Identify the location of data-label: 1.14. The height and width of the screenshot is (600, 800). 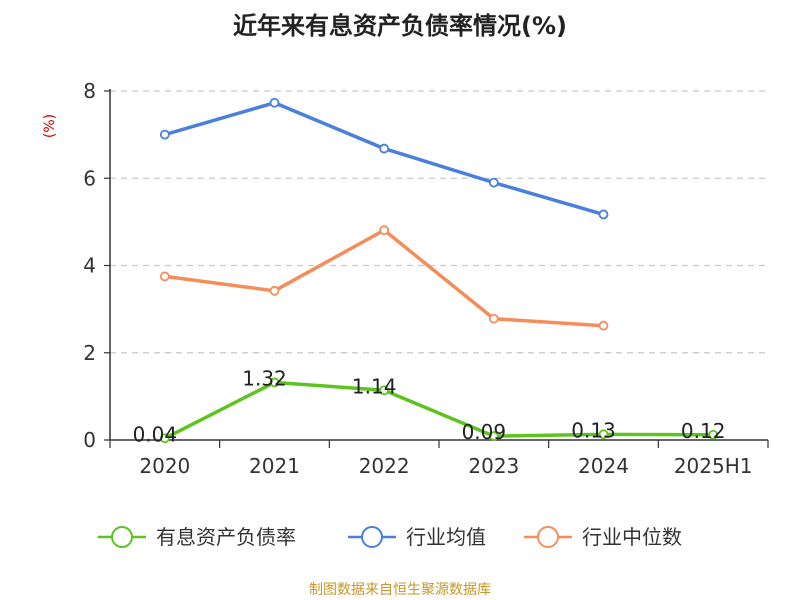
(374, 386).